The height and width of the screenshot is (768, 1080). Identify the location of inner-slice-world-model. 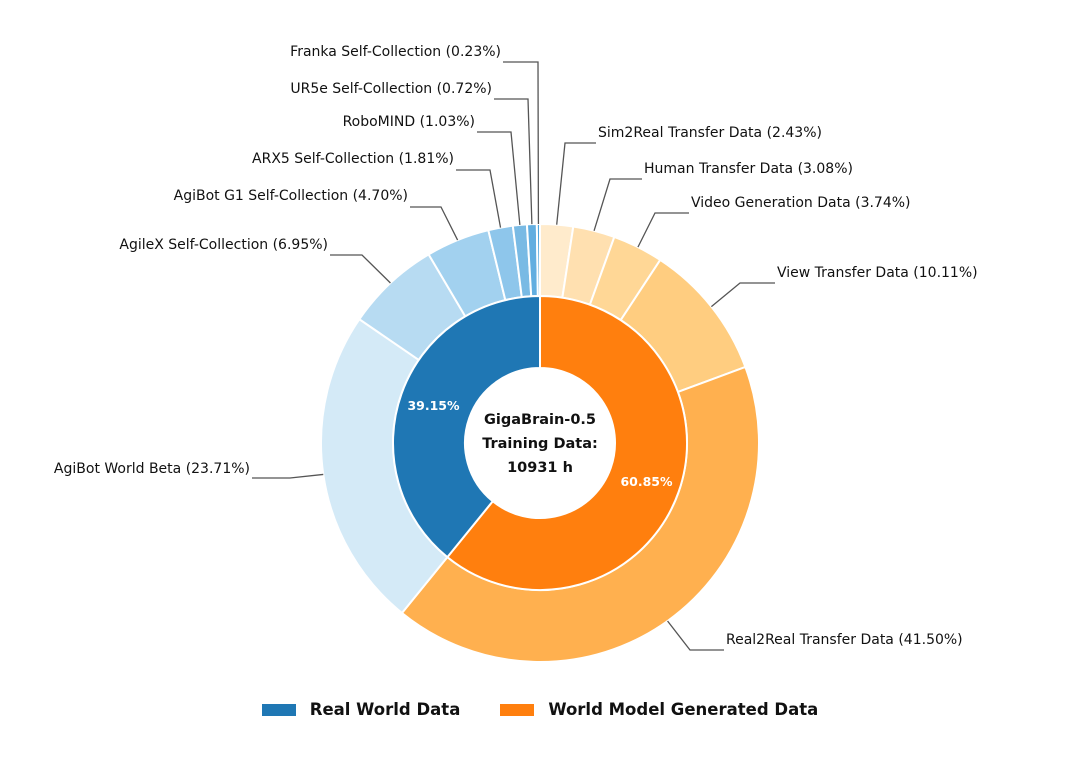
(566, 442).